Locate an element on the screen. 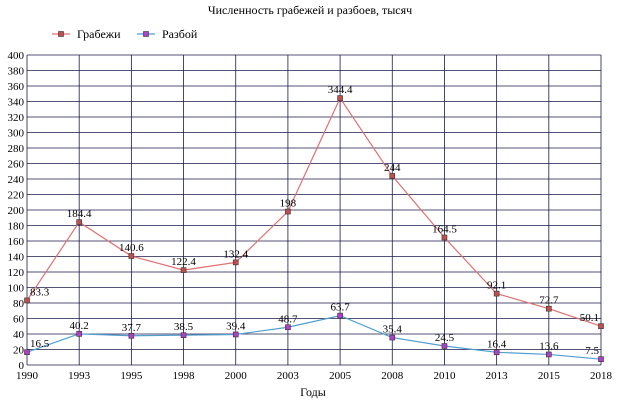 The height and width of the screenshot is (403, 620). data-label: 92.1 is located at coordinates (496, 286).